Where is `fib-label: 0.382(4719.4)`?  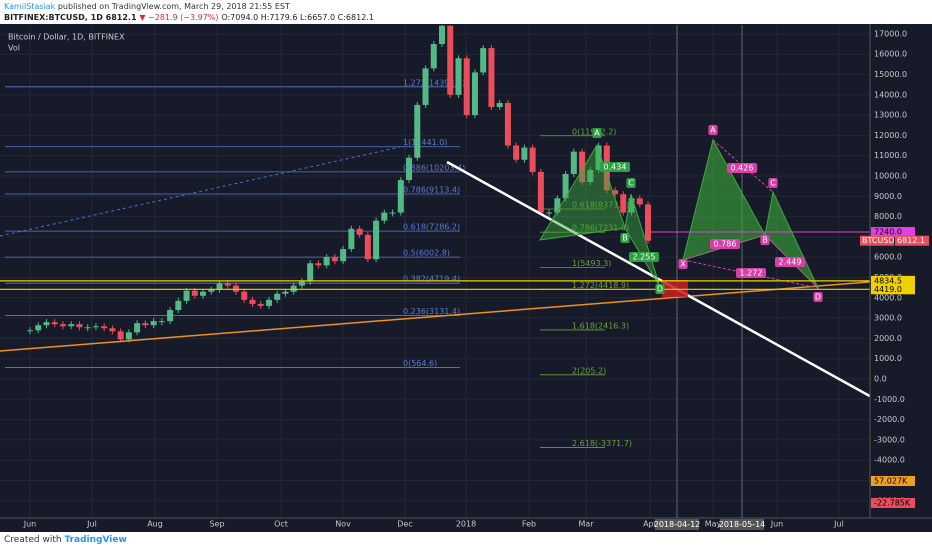
fib-label: 0.382(4719.4) is located at coordinates (431, 279).